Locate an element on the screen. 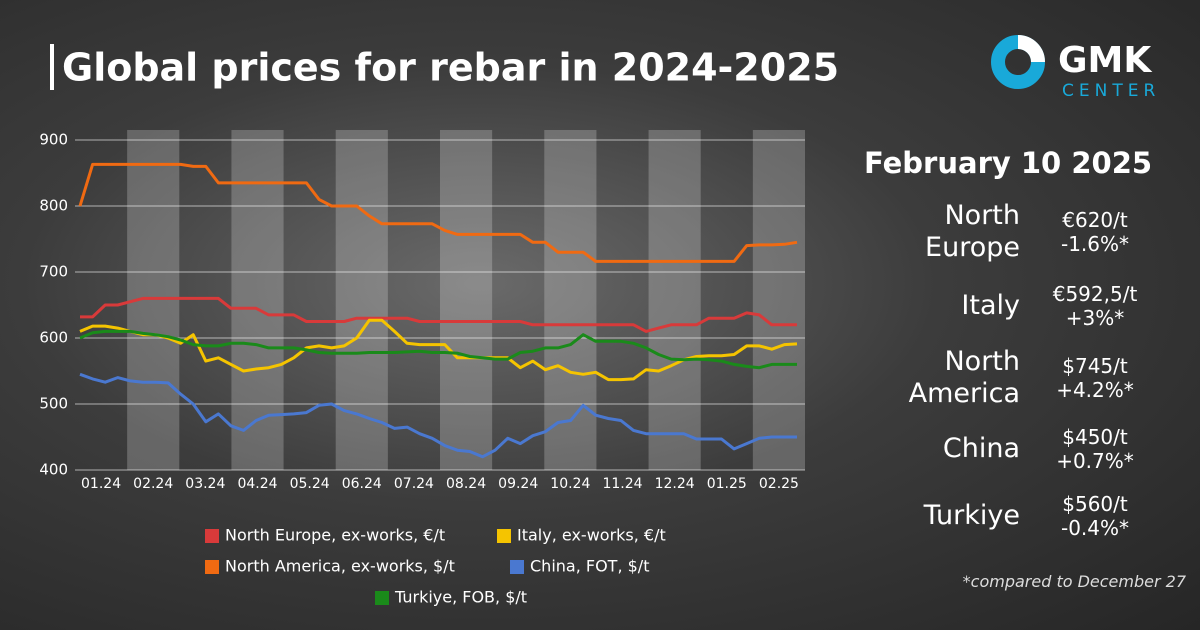 This screenshot has width=1200, height=630. x-tick-label: 04.24 is located at coordinates (257, 484).